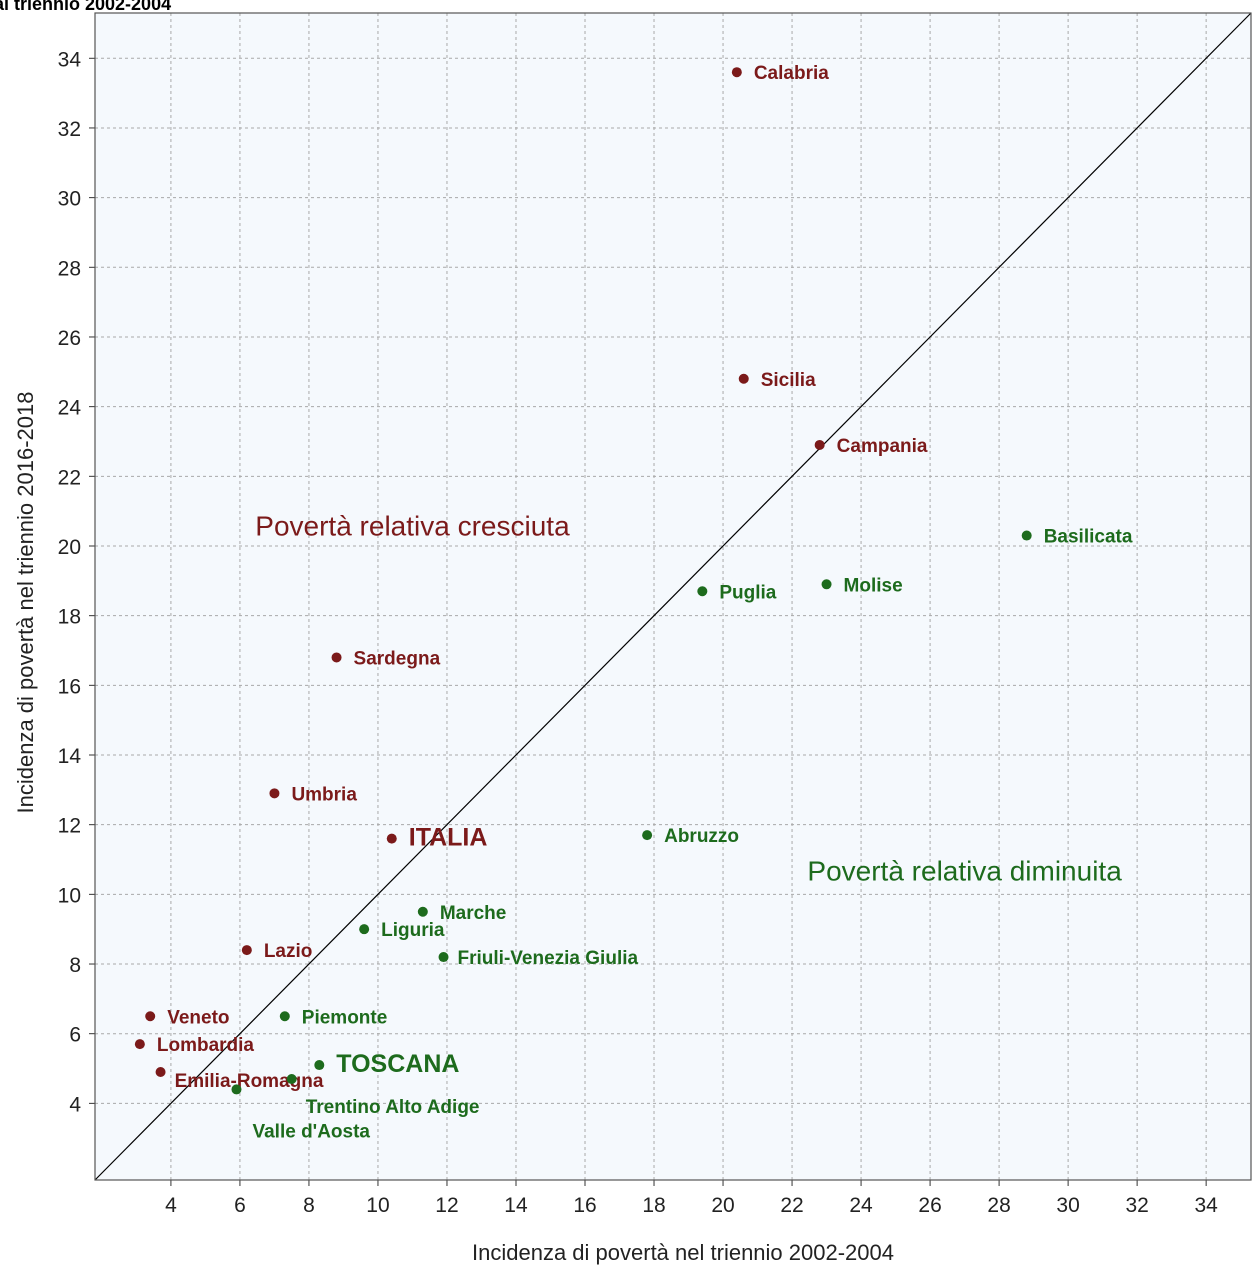 This screenshot has width=1255, height=1267. What do you see at coordinates (1136, 1205) in the screenshot?
I see `x-tick-label: 32` at bounding box center [1136, 1205].